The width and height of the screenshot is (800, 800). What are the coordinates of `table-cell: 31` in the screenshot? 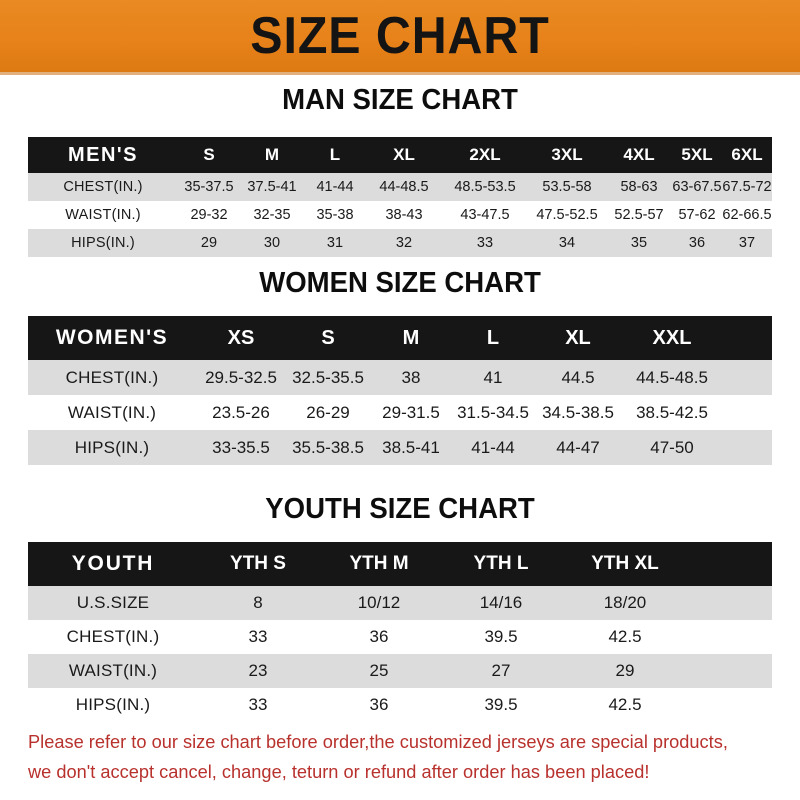 It's located at (335, 243).